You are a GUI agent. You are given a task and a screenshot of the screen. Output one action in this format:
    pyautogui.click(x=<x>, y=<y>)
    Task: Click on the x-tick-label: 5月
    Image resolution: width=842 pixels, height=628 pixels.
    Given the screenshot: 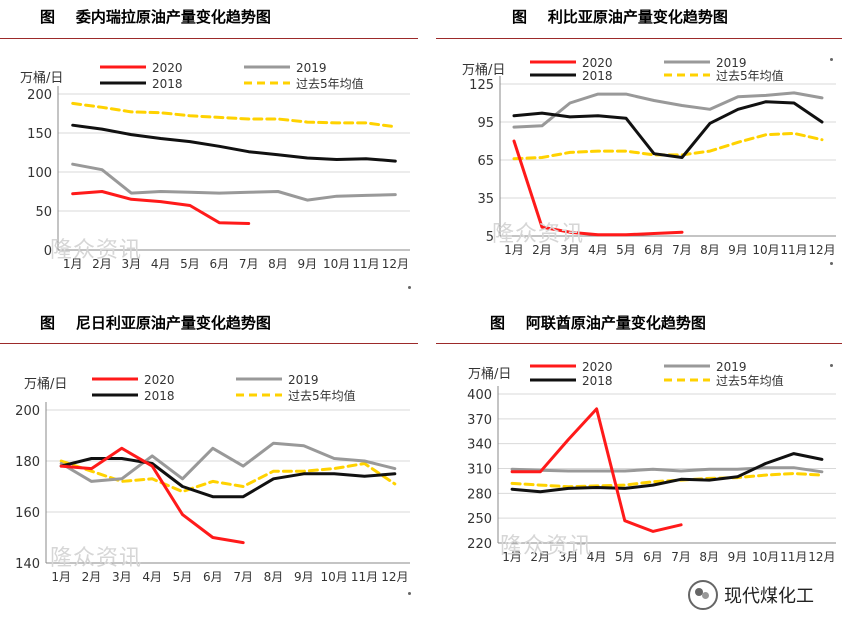 What is the action you would take?
    pyautogui.click(x=626, y=250)
    